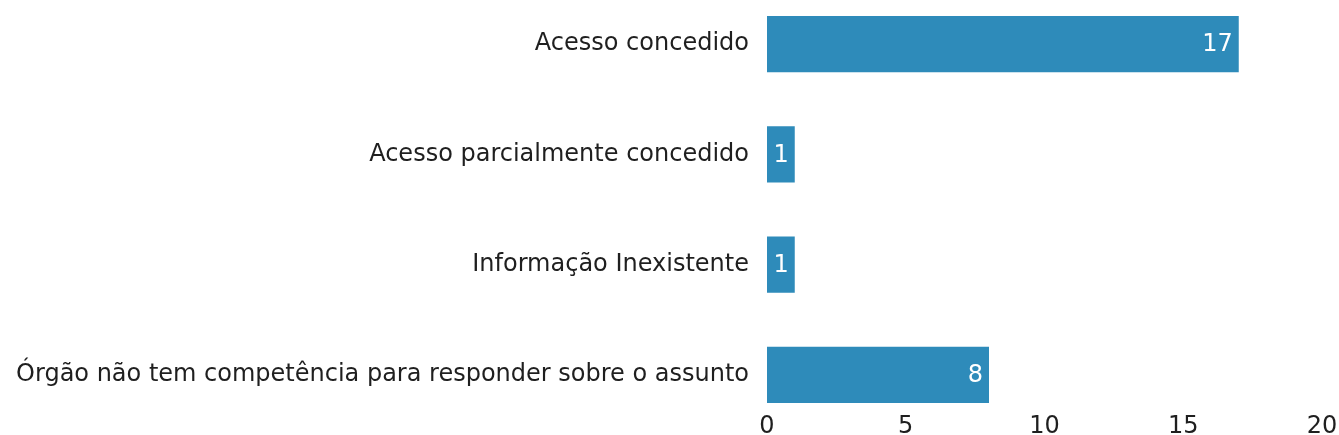 The height and width of the screenshot is (435, 1339). What do you see at coordinates (1217, 43) in the screenshot?
I see `data-label: 17` at bounding box center [1217, 43].